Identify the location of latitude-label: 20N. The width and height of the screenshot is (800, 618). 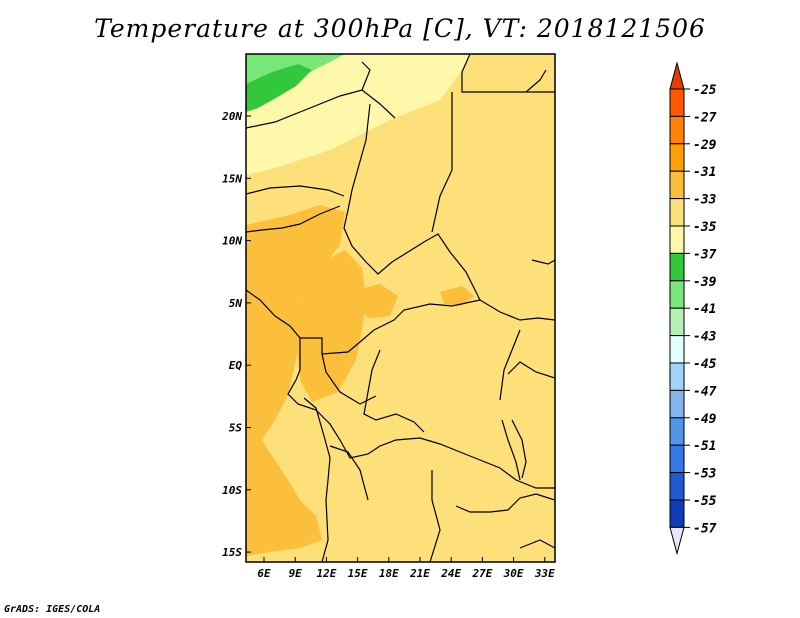
(231, 116).